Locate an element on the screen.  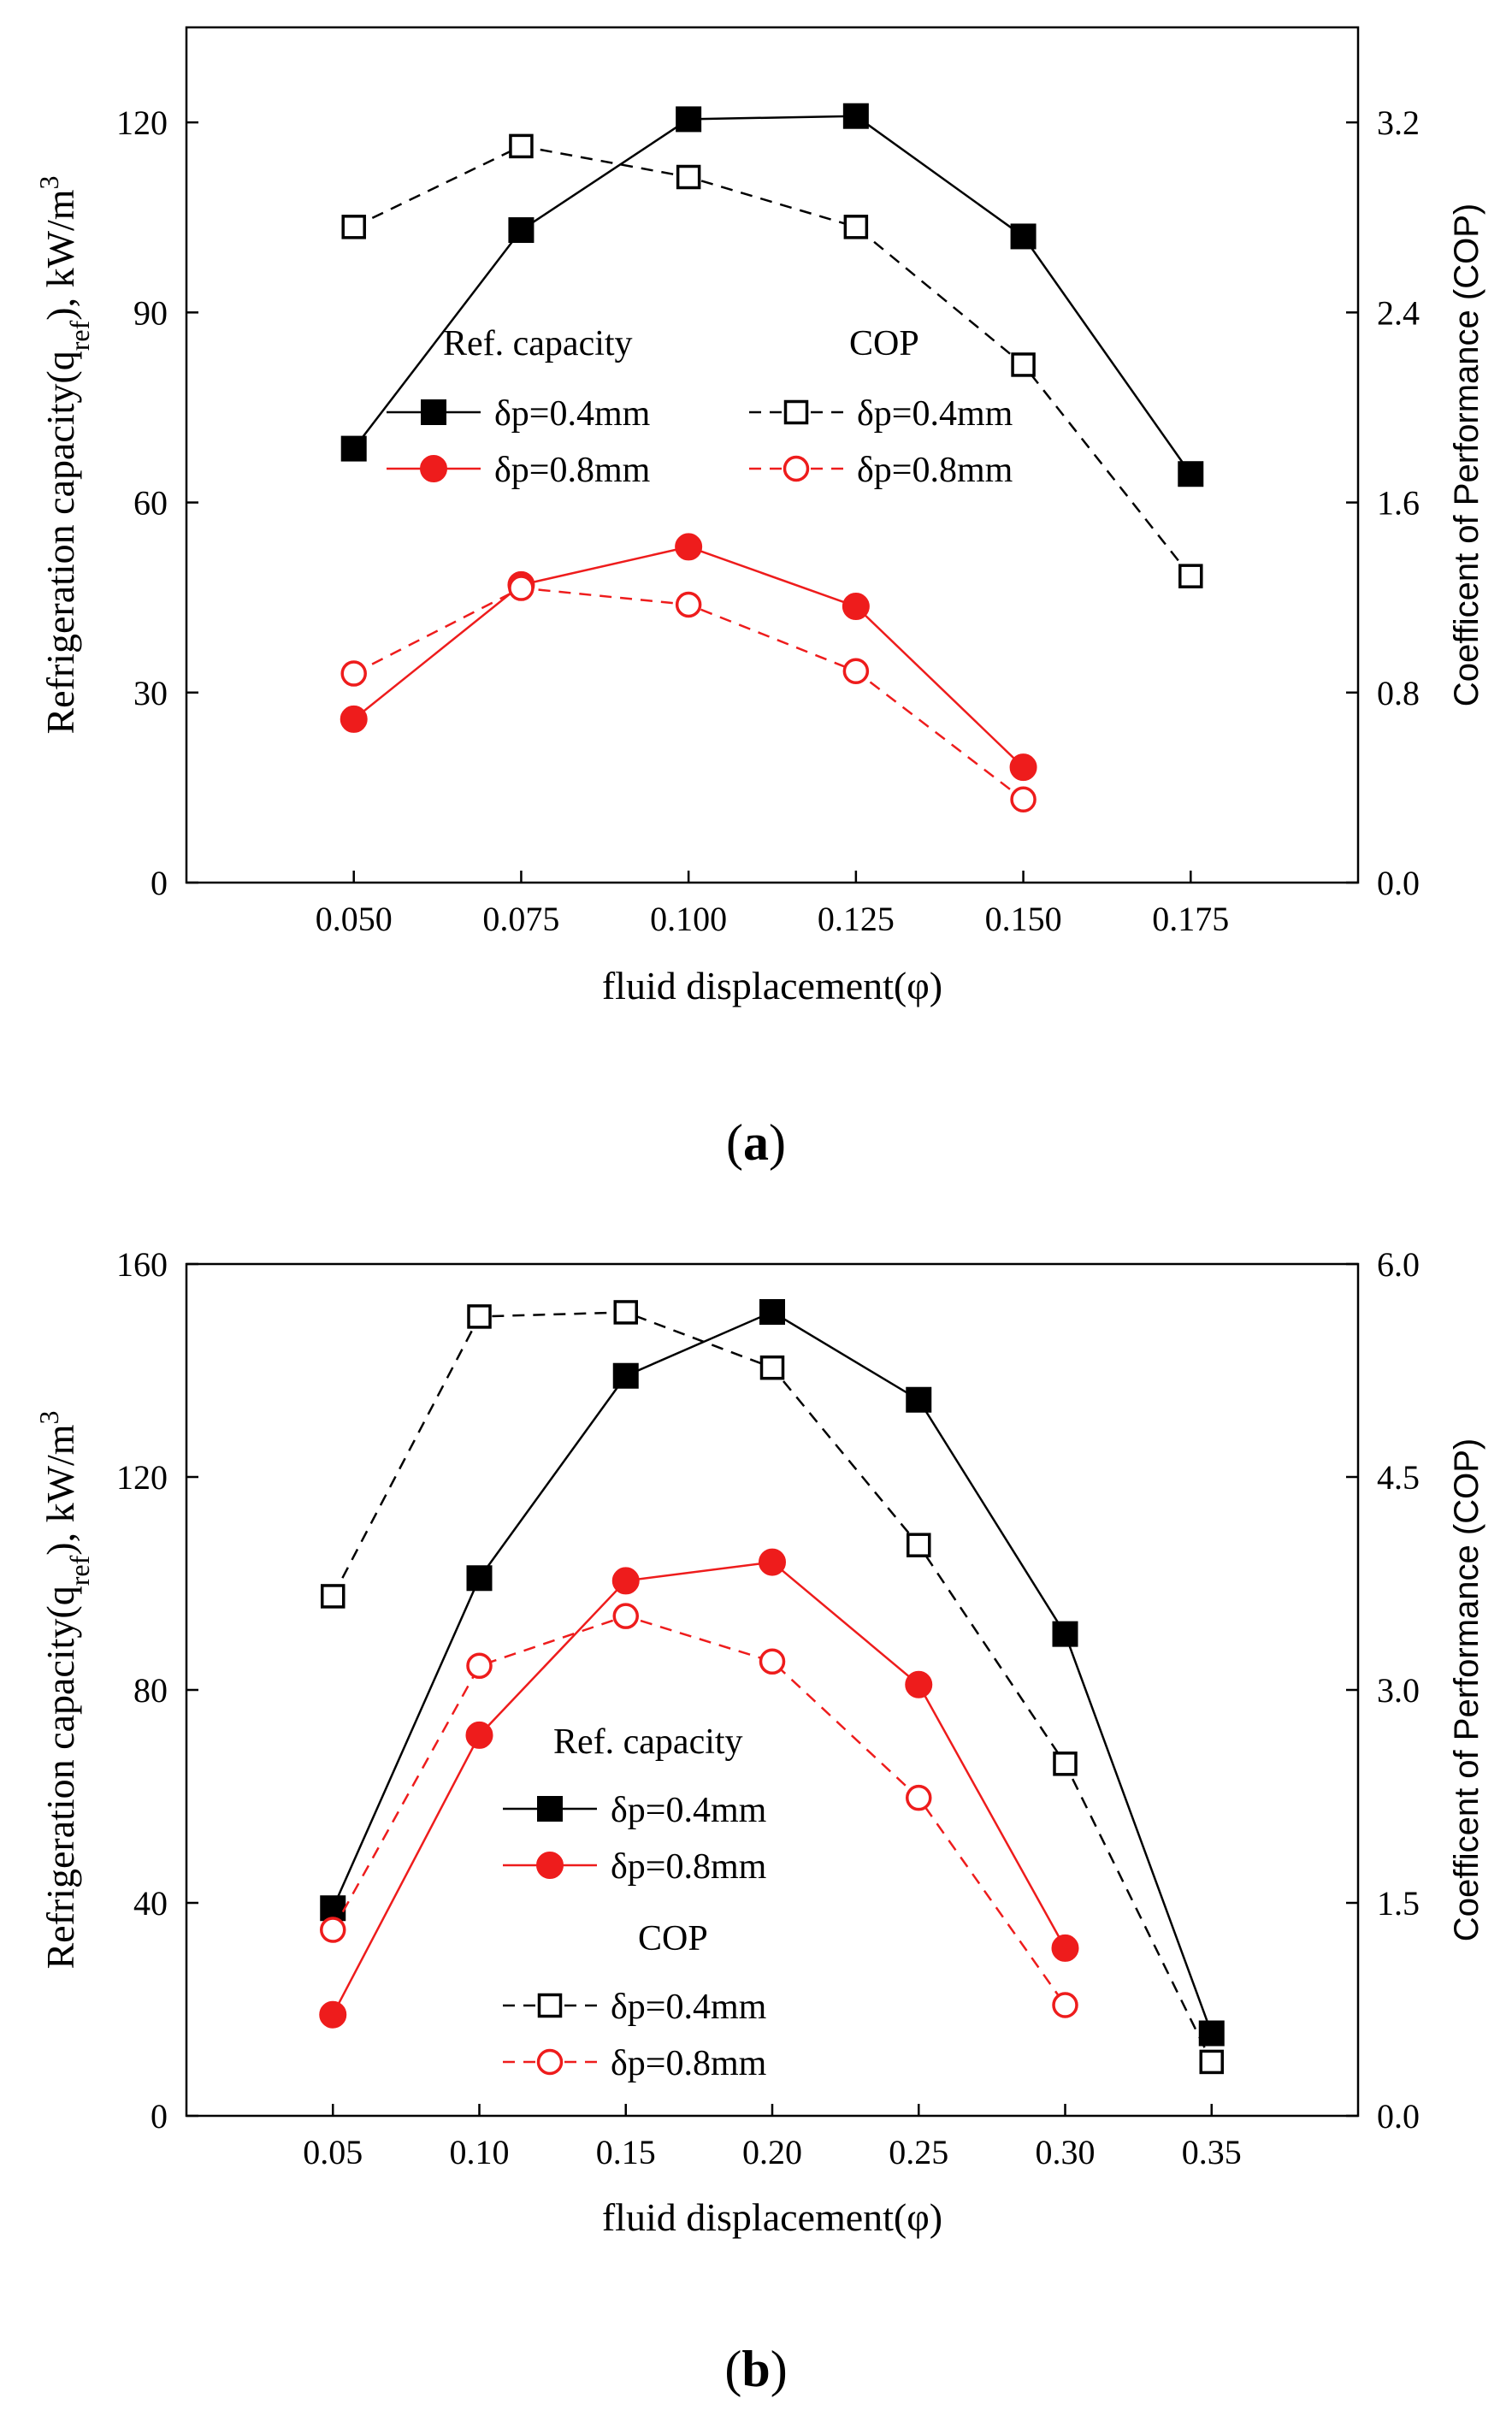
y-right-tick-label-b: 0.0 is located at coordinates (1398, 2116).